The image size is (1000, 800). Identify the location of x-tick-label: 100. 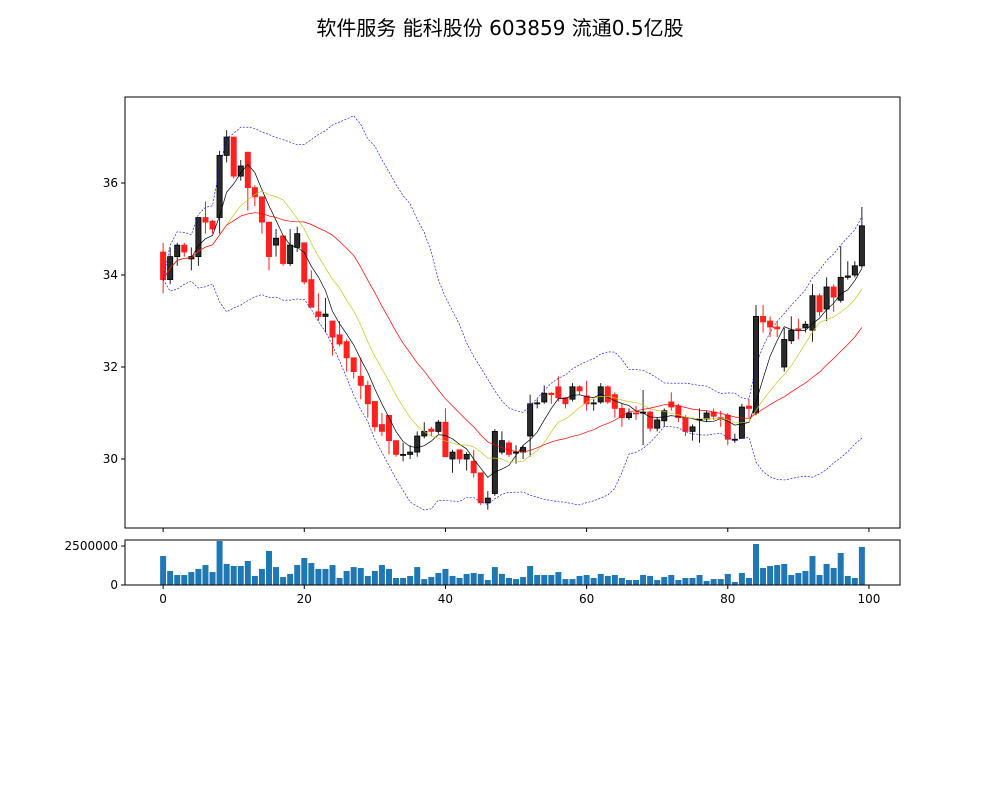
(868, 599).